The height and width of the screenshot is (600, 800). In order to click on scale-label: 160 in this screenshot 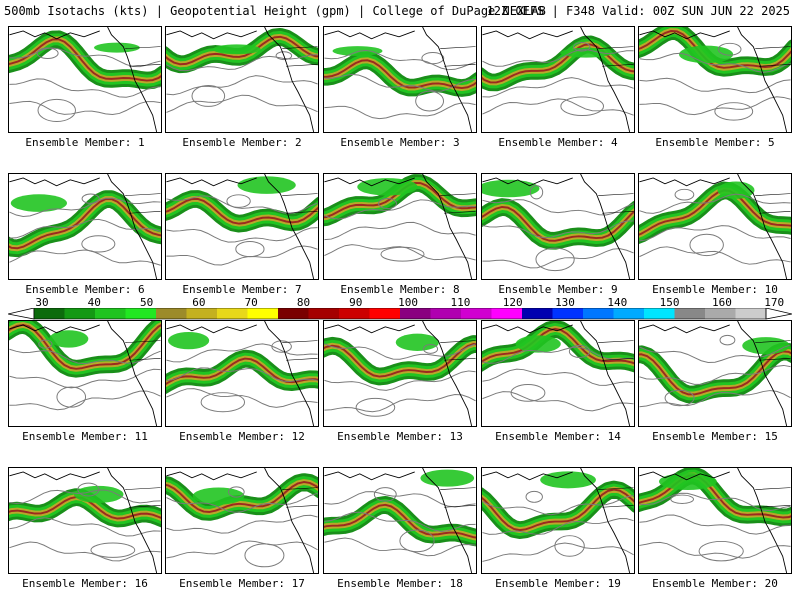, I will do `click(721, 302)`.